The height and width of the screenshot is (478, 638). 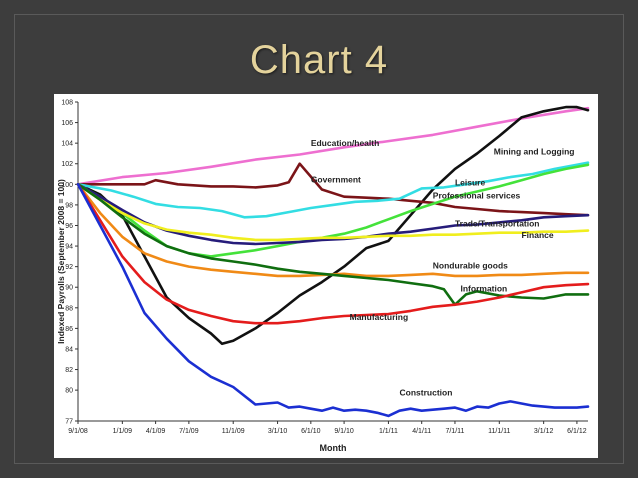 I want to click on series-label-trade-transportation: Trade/Transportation, so click(x=497, y=224).